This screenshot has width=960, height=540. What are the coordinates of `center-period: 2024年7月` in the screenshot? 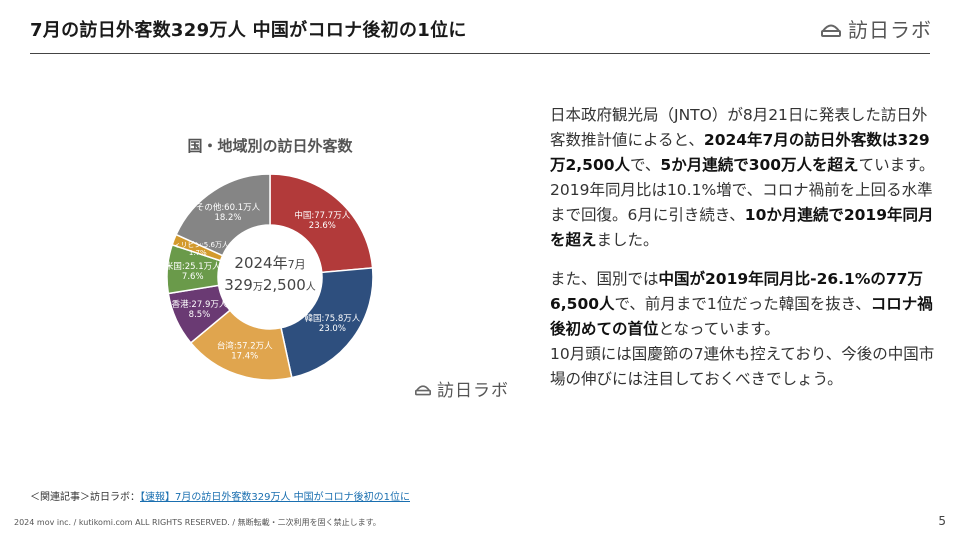 It's located at (269, 263).